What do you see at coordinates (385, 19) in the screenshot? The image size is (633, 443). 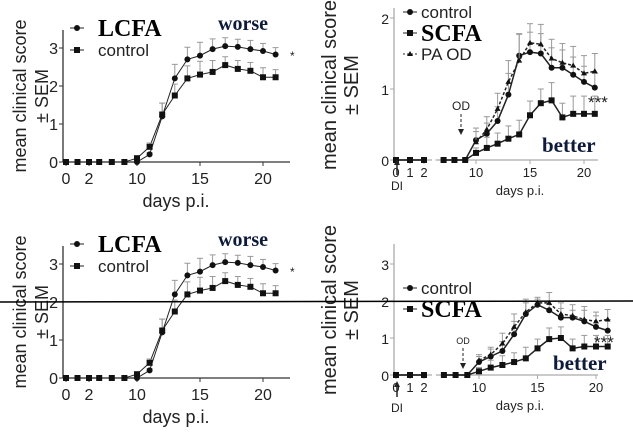 I see `y-tick-label: 2` at bounding box center [385, 19].